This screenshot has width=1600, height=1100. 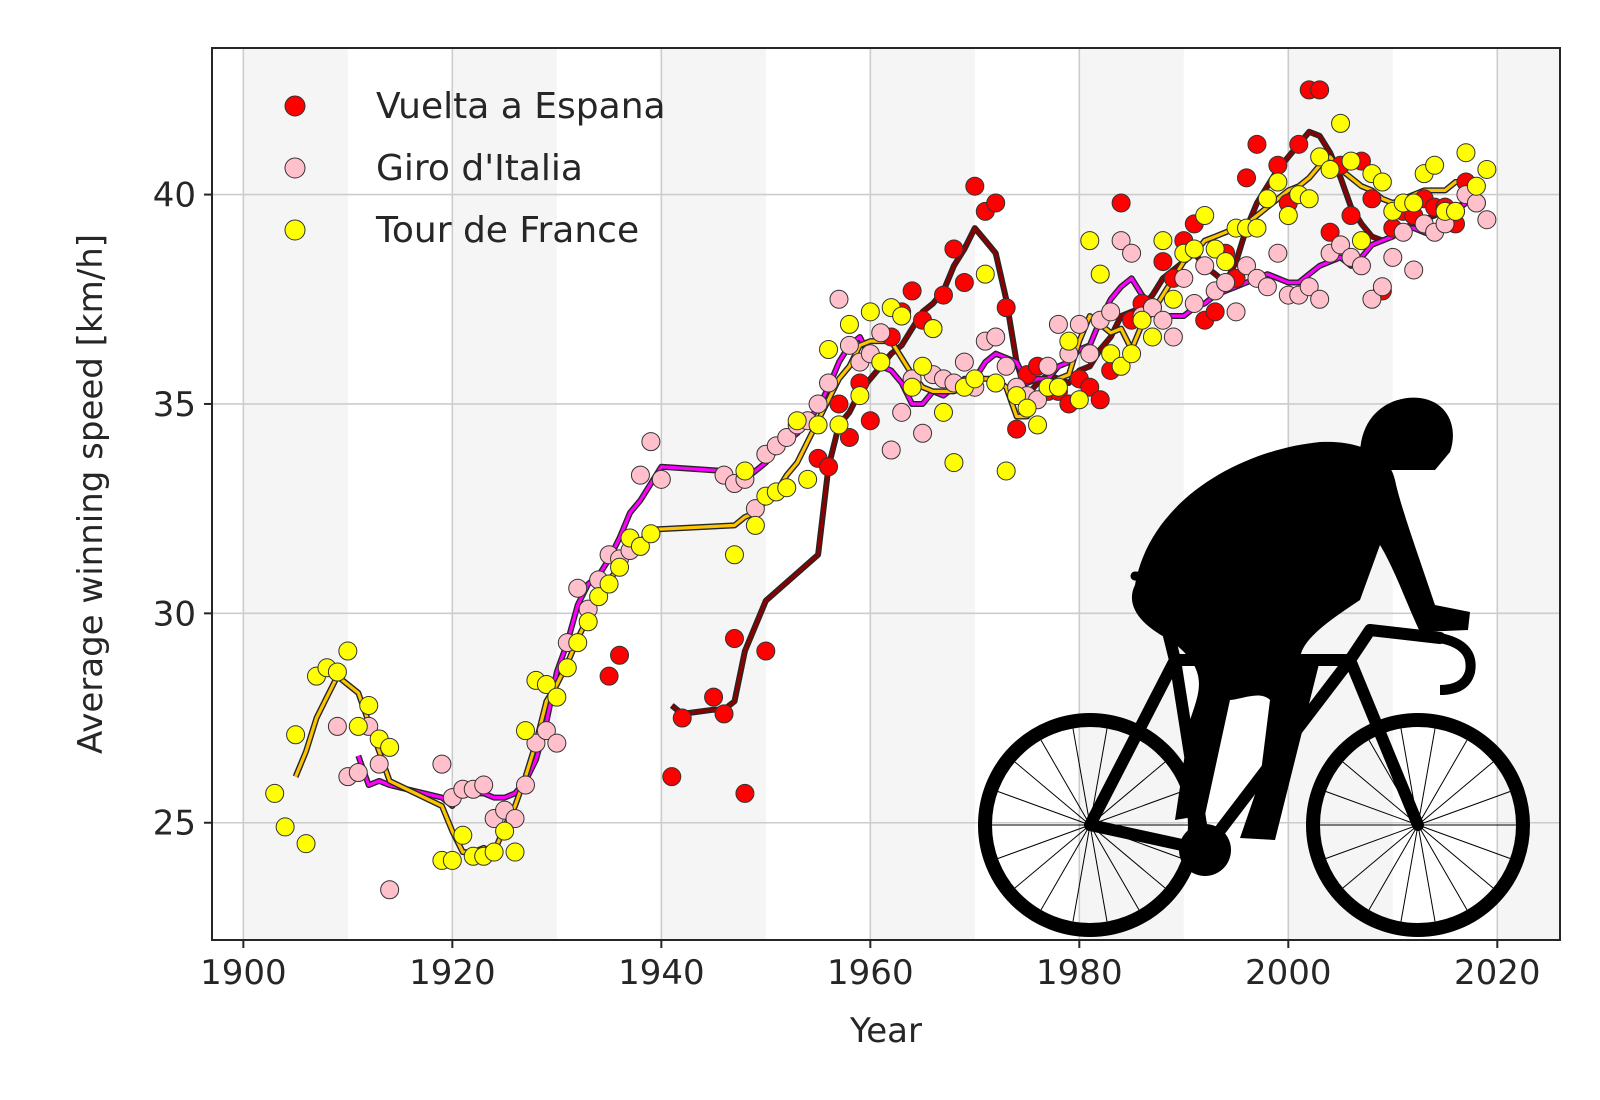 I want to click on x-tick-label: 1960, so click(x=870, y=973).